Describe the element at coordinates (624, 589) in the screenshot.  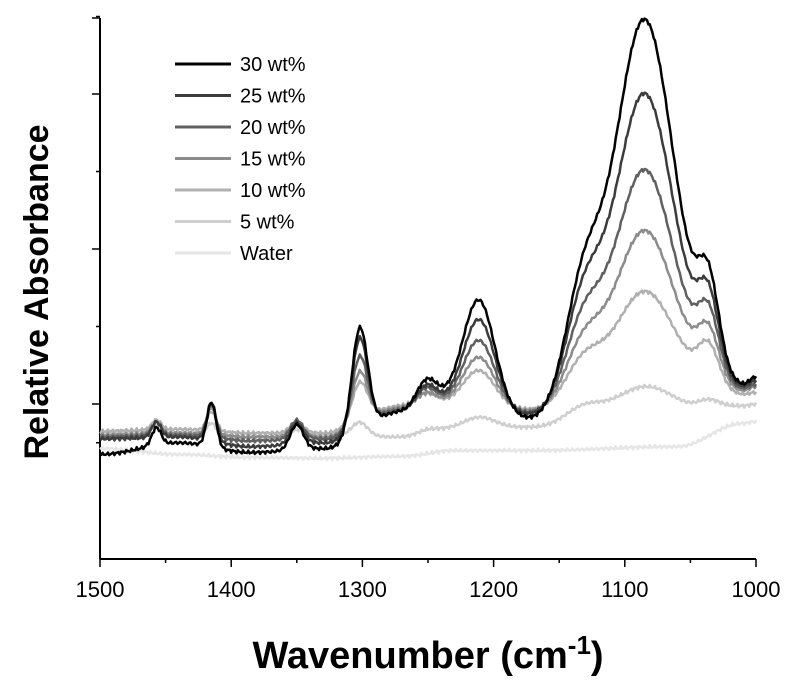
I see `x-tick-label: 1100` at that location.